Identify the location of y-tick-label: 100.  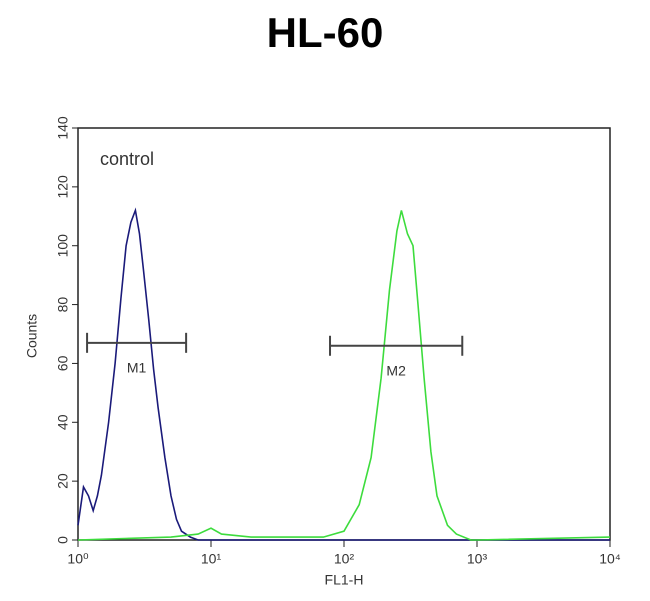
(63, 246).